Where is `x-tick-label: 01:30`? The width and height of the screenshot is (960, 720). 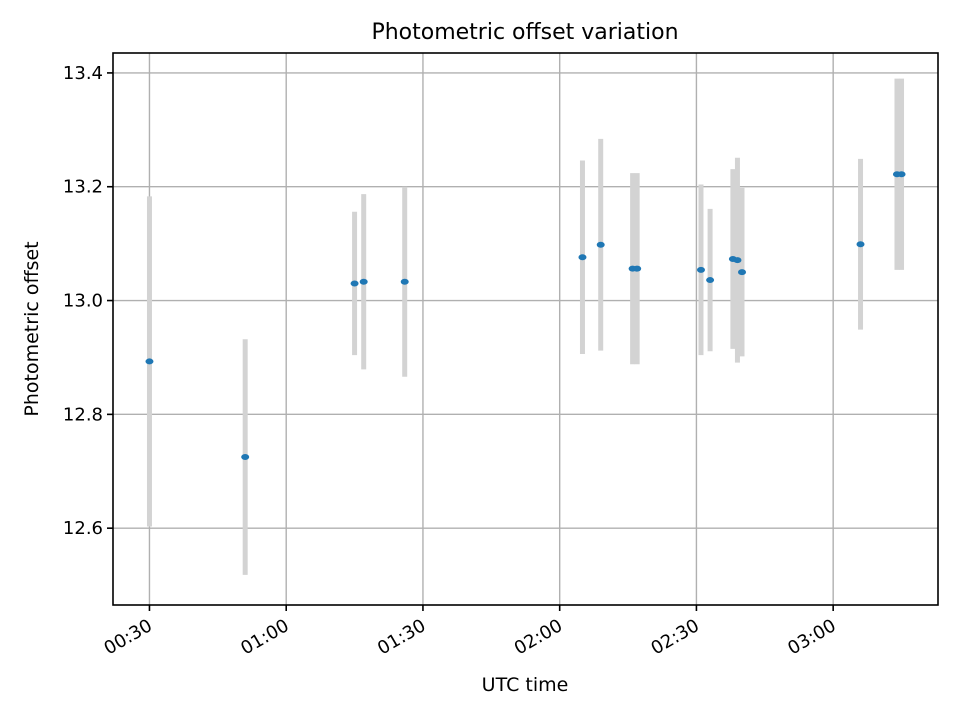
x-tick-label: 01:30 is located at coordinates (401, 637).